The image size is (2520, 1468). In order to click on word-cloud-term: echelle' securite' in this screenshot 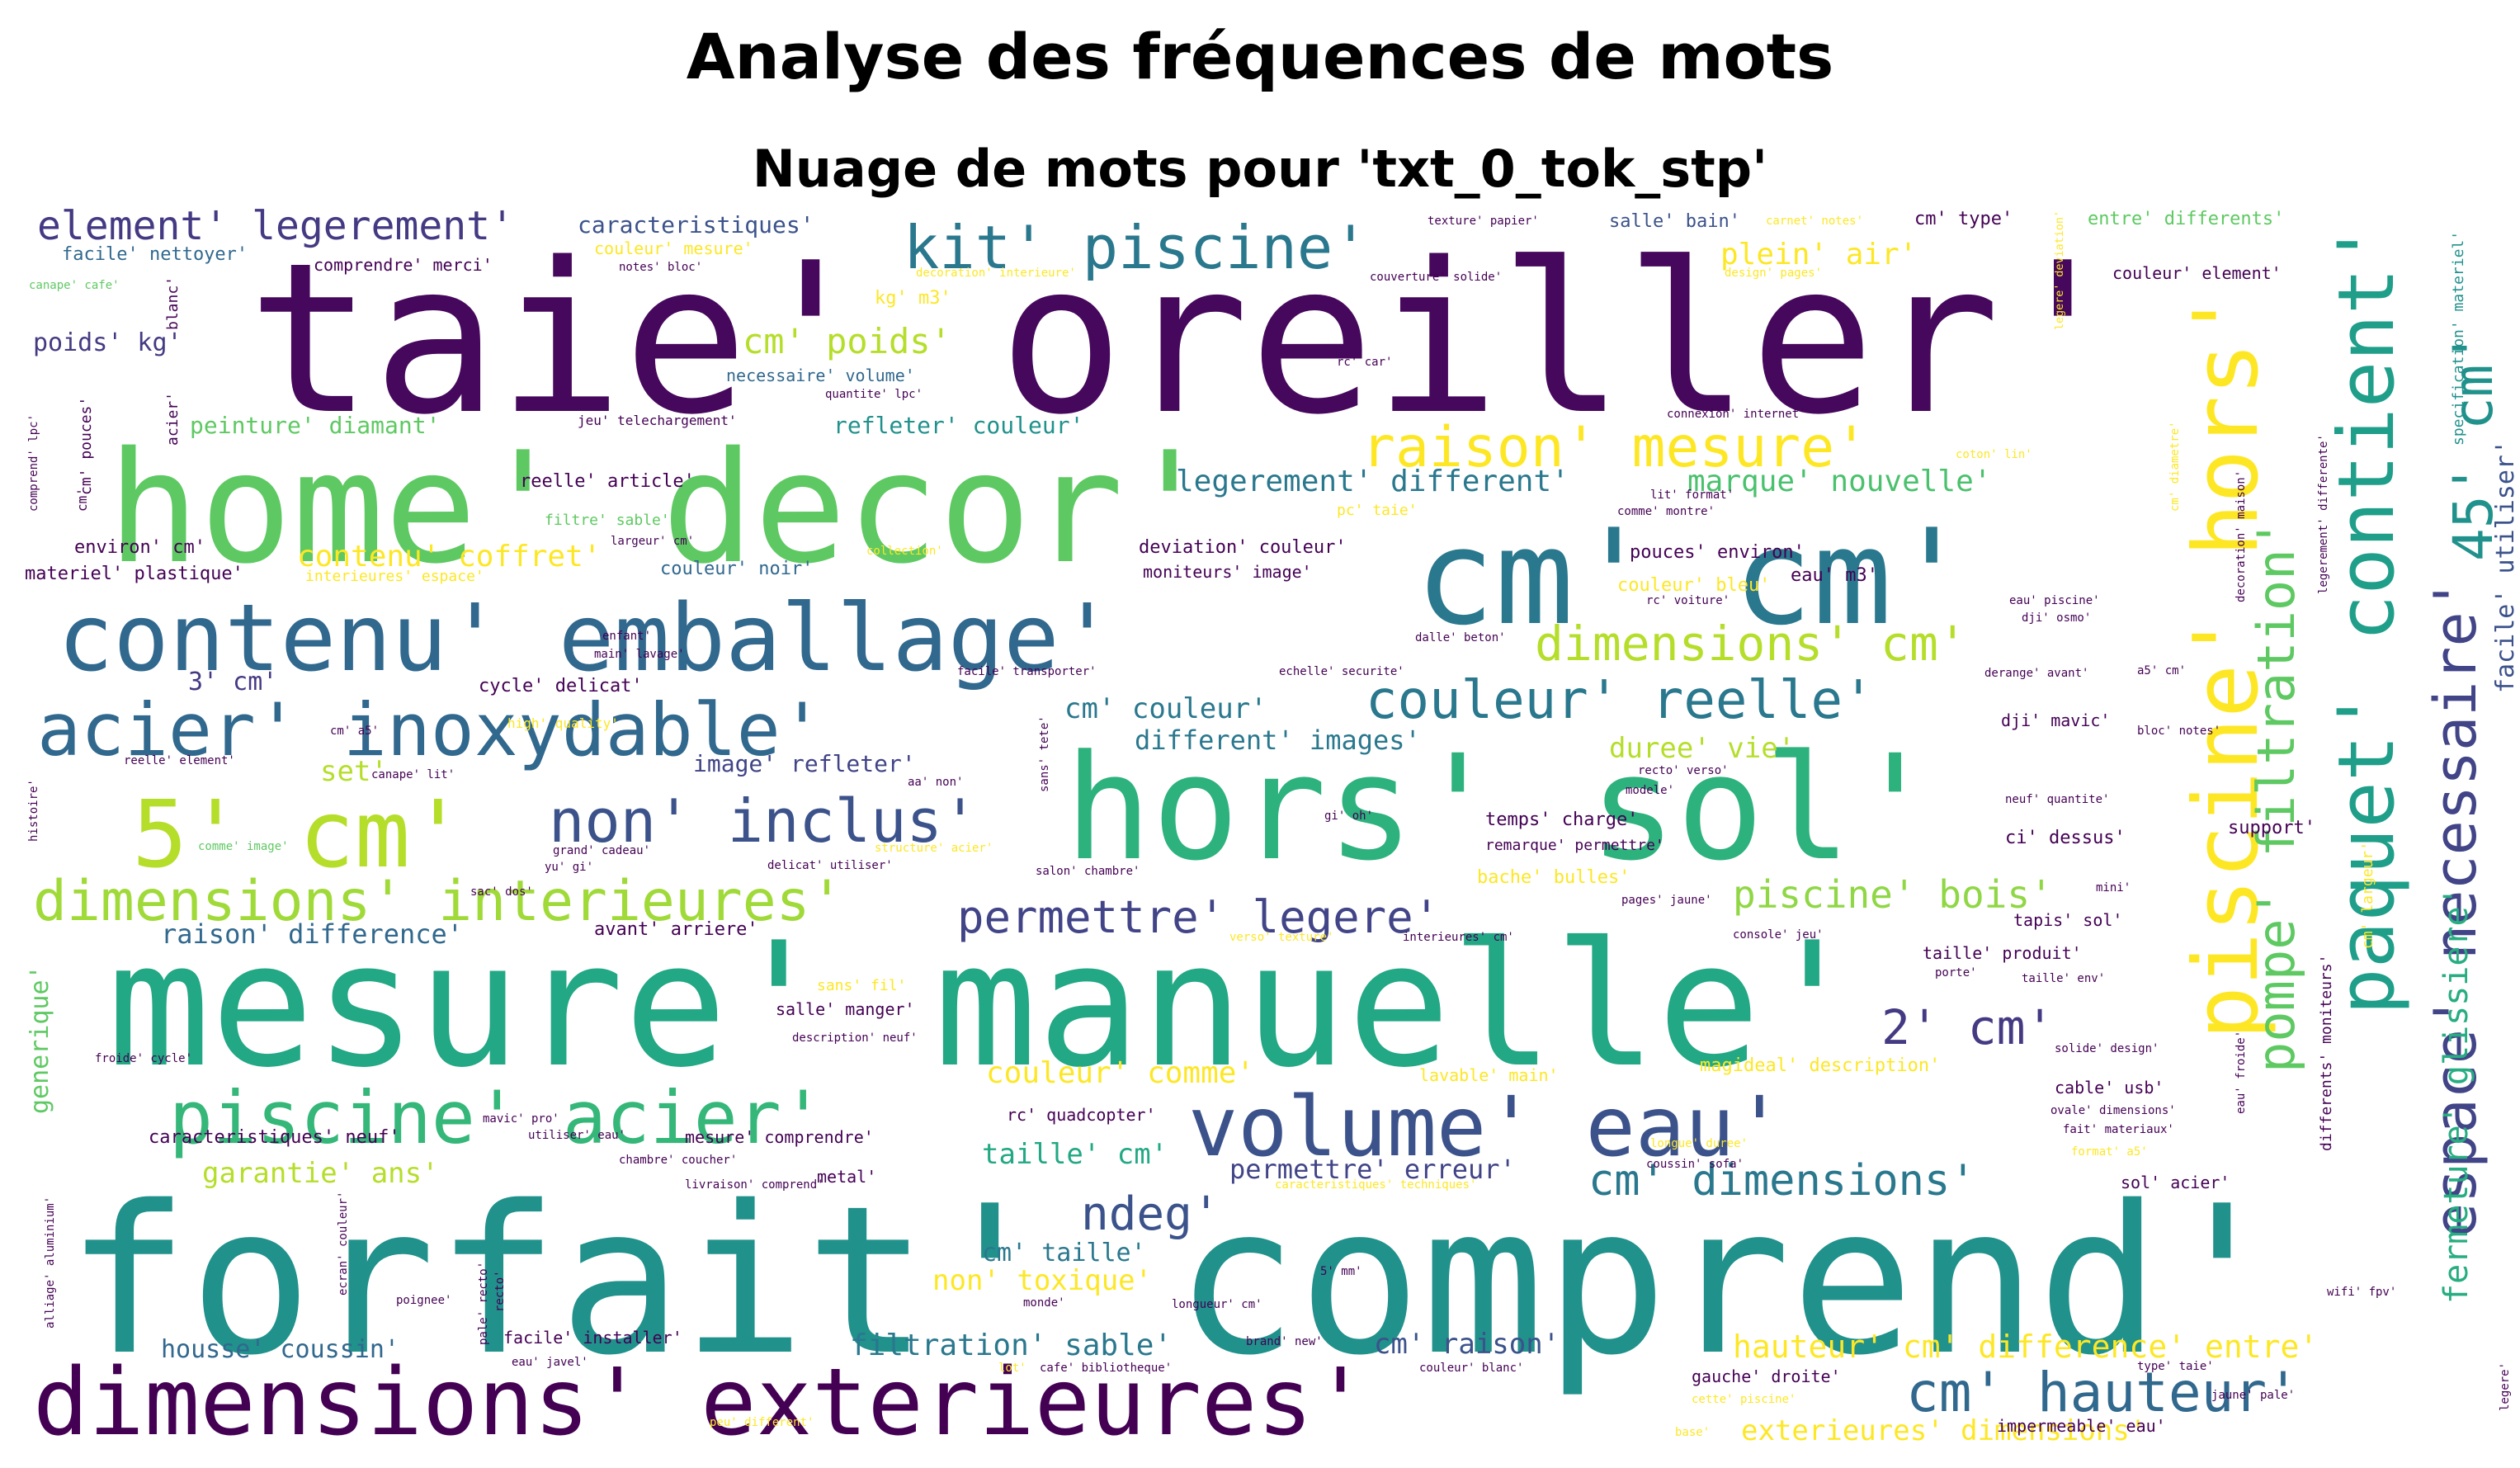, I will do `click(1341, 672)`.